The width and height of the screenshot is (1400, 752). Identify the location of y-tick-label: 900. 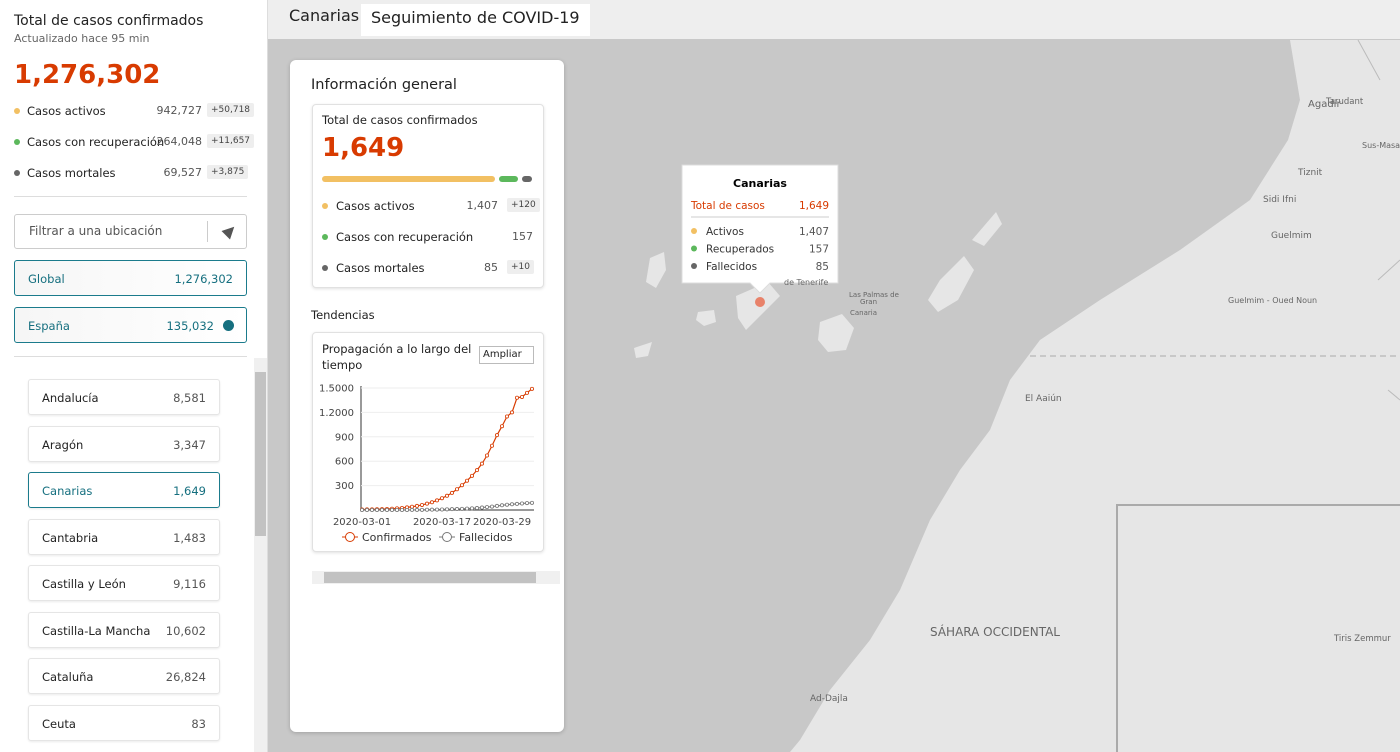
(344, 437).